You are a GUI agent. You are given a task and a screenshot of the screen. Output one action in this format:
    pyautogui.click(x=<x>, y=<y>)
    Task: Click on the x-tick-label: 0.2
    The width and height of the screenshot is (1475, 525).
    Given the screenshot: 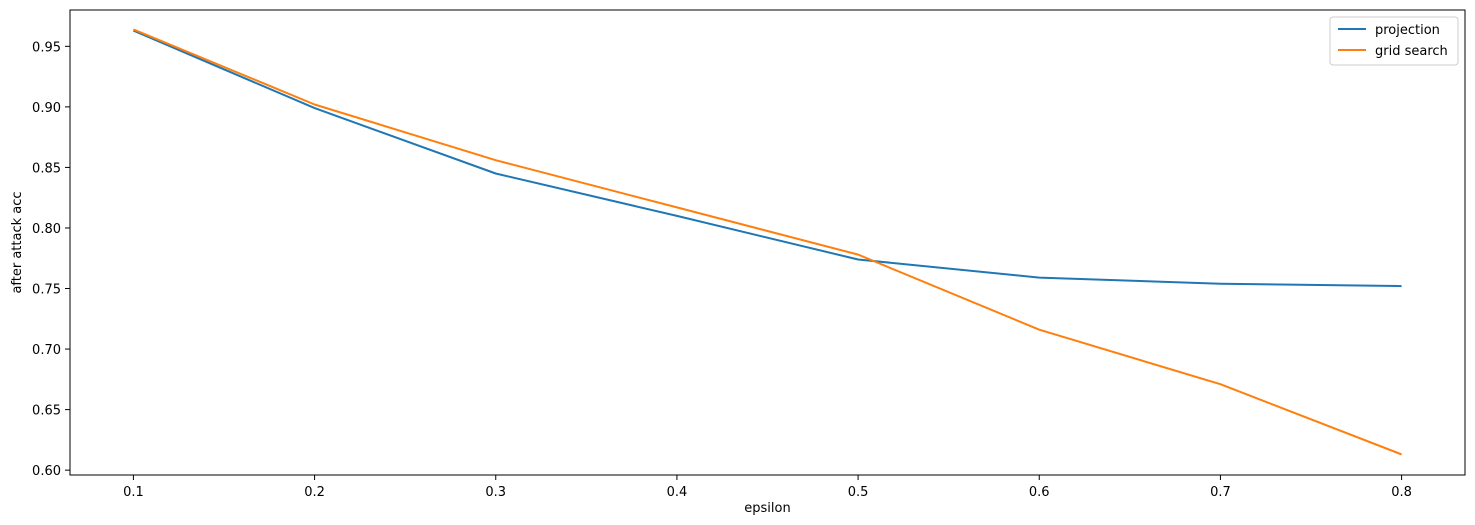 What is the action you would take?
    pyautogui.click(x=314, y=492)
    